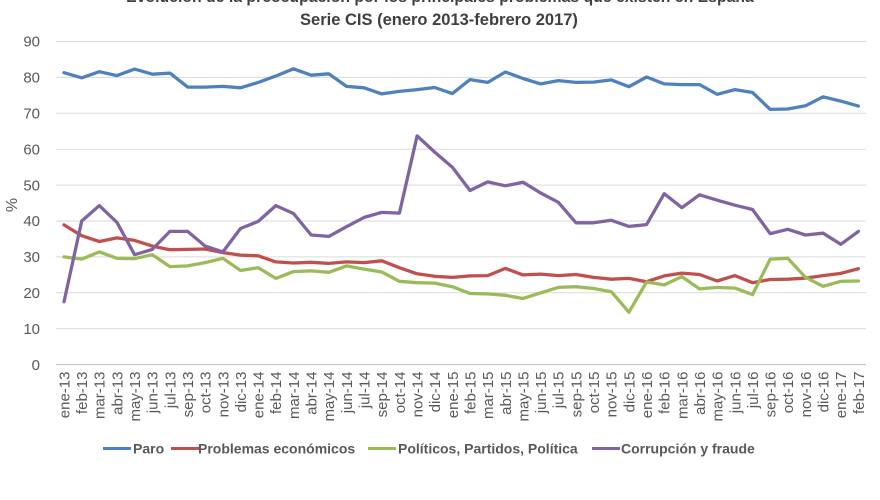  I want to click on svg-text: may-15, so click(523, 397).